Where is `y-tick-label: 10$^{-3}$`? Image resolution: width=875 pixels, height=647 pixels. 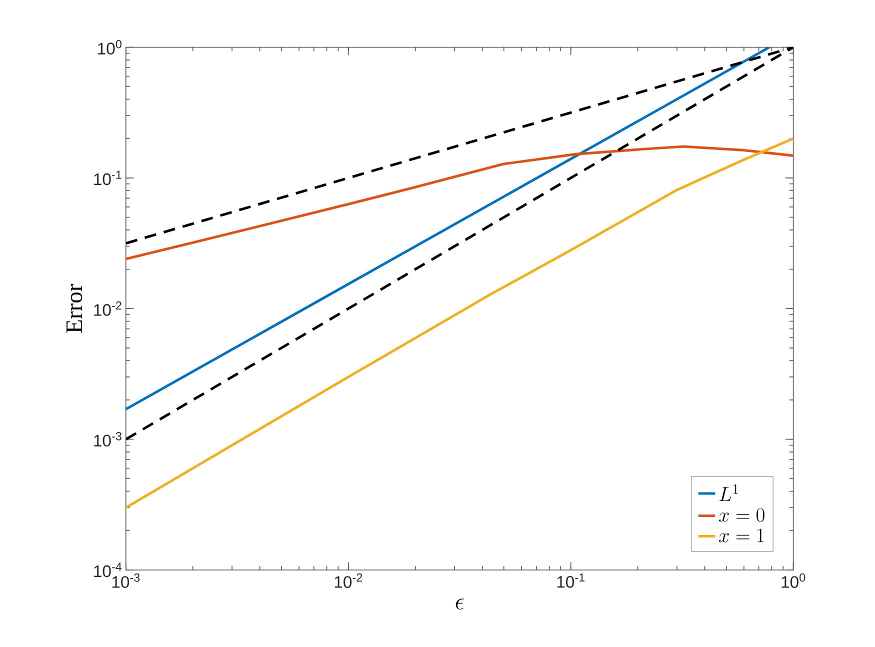
y-tick-label: 10$^{-3}$ is located at coordinates (108, 439).